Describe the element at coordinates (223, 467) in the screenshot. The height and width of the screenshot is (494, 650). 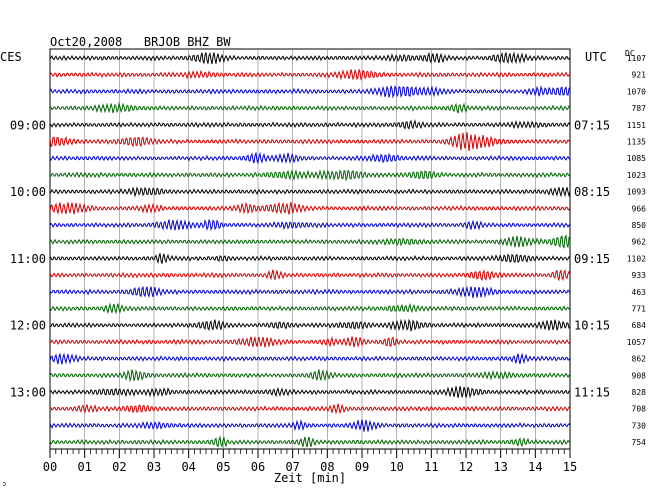
I see `x-tick-label-5: 05` at that location.